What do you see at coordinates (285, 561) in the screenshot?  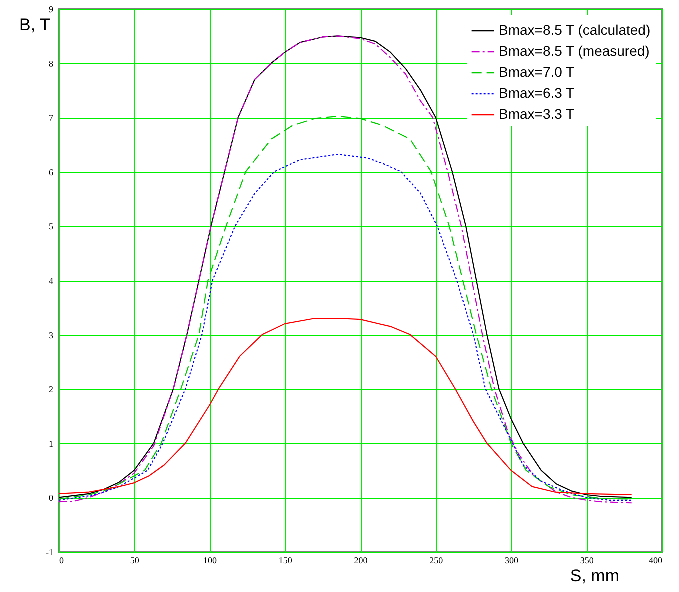 I see `x-tick-label: 150` at bounding box center [285, 561].